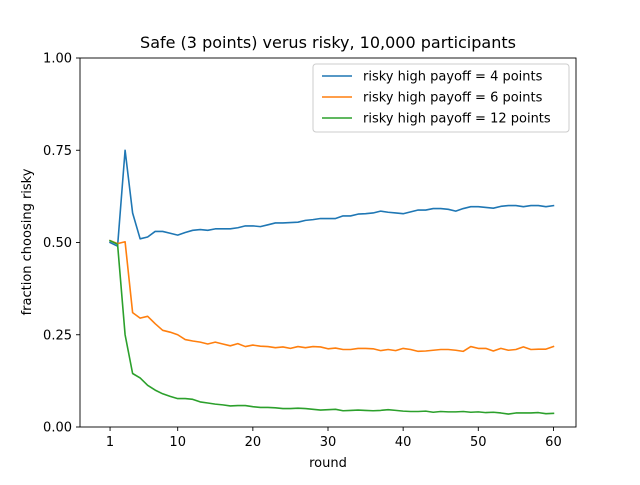 The height and width of the screenshot is (485, 640). Describe the element at coordinates (553, 442) in the screenshot. I see `x-tick-label: 60` at that location.